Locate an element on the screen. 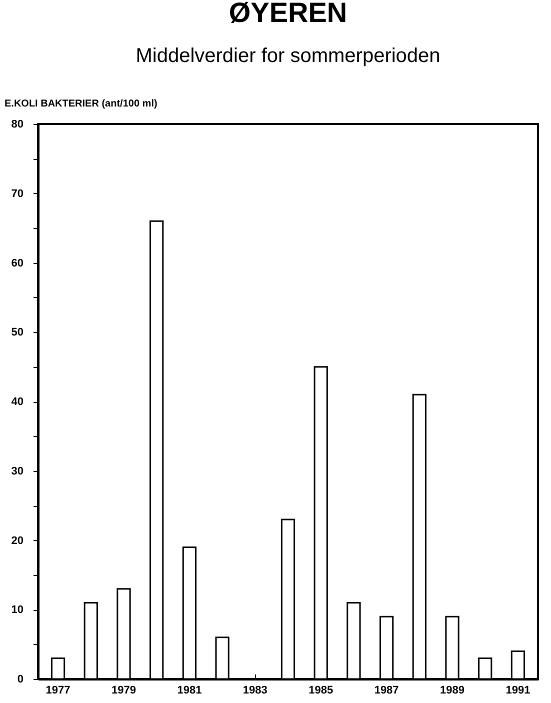 This screenshot has width=551, height=703. y-tick-label: 20 is located at coordinates (17, 540).